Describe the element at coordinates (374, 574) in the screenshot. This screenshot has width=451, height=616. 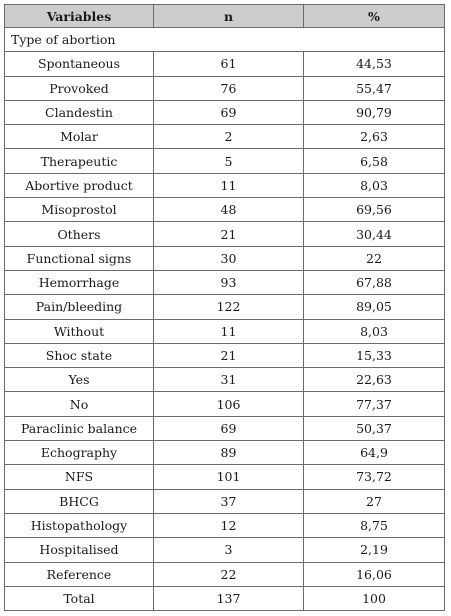
I see `cell-percent: 16,06` at that location.